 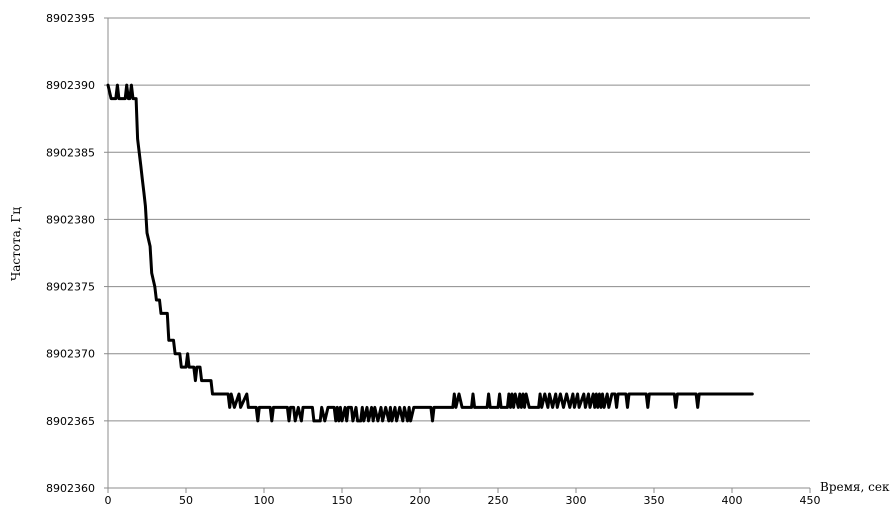 What do you see at coordinates (108, 500) in the screenshot?
I see `x-tick-label: 0` at bounding box center [108, 500].